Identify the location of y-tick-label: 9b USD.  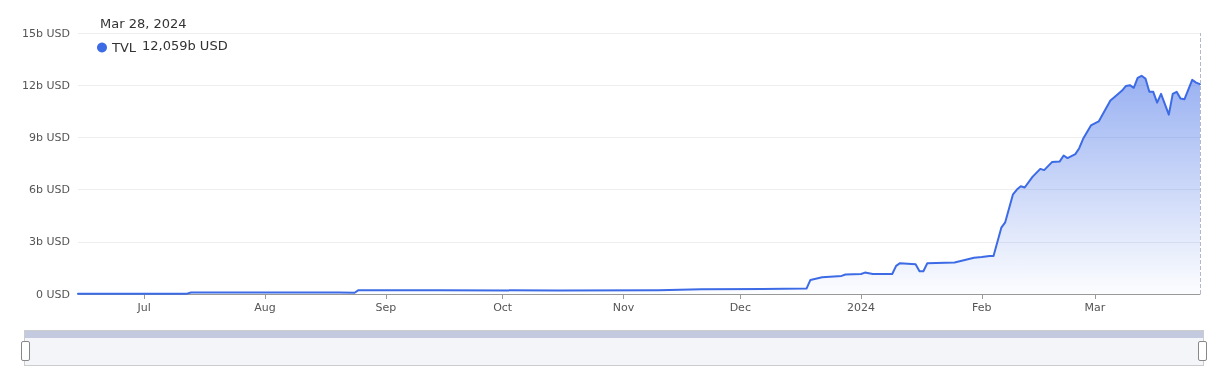
(49, 137).